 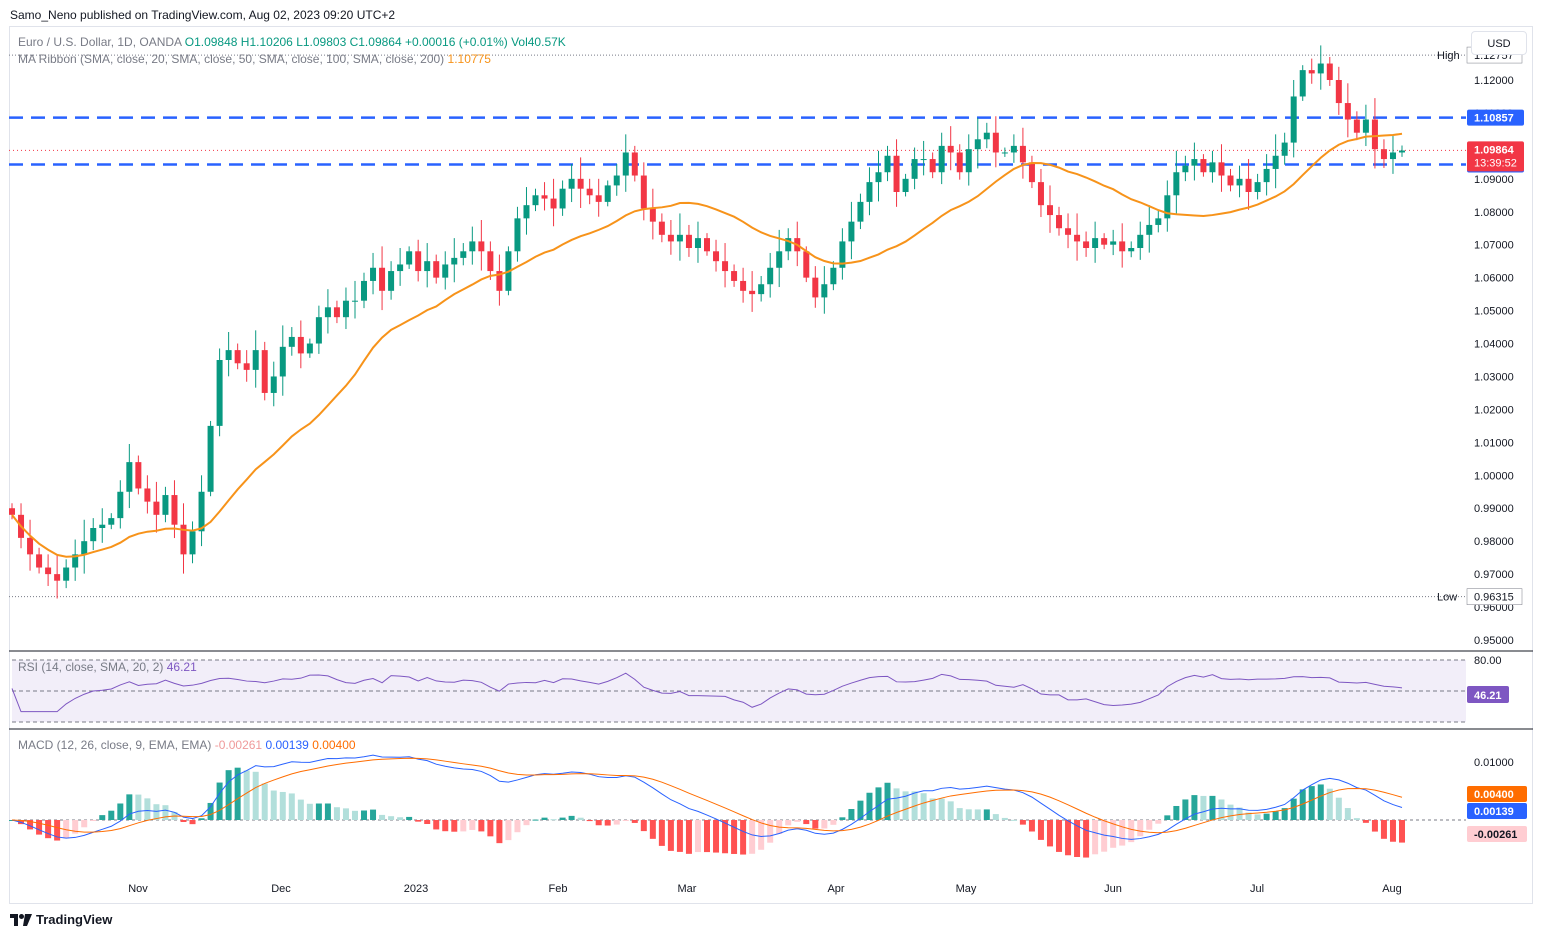 I want to click on footer-brand: TradingView, so click(x=61, y=919).